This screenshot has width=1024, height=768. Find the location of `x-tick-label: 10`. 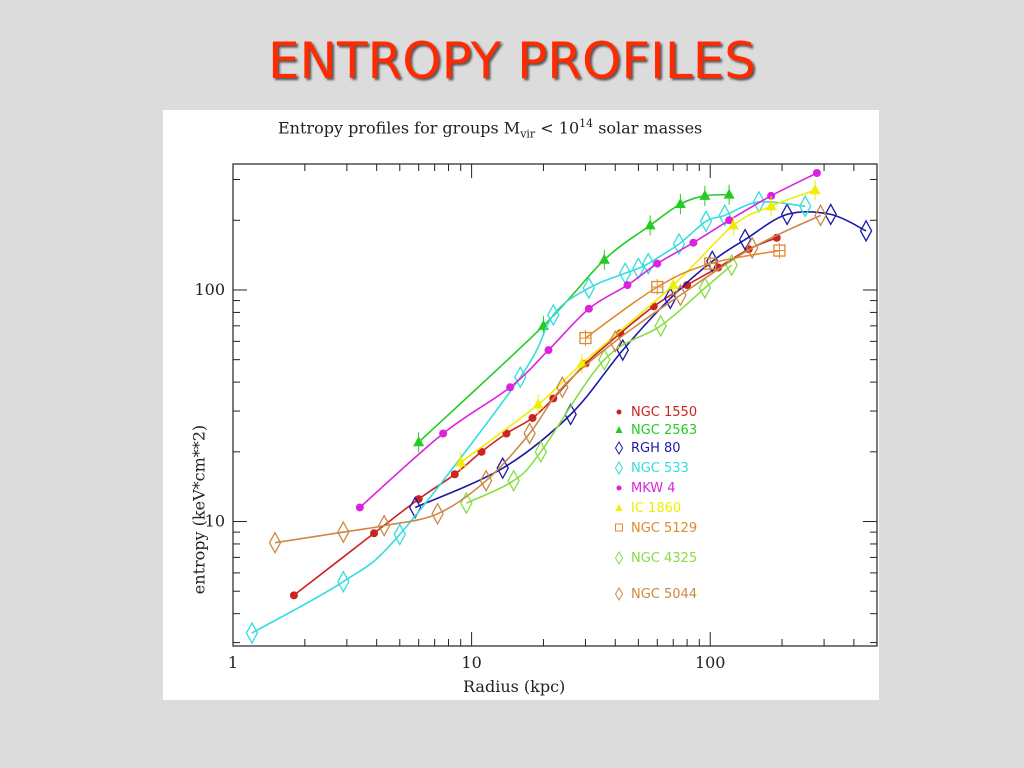

x-tick-label: 10 is located at coordinates (471, 662).